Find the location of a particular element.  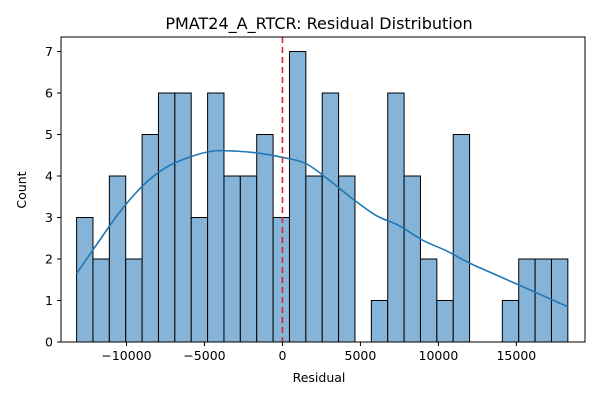

y-tick-label: 5 is located at coordinates (49, 134).